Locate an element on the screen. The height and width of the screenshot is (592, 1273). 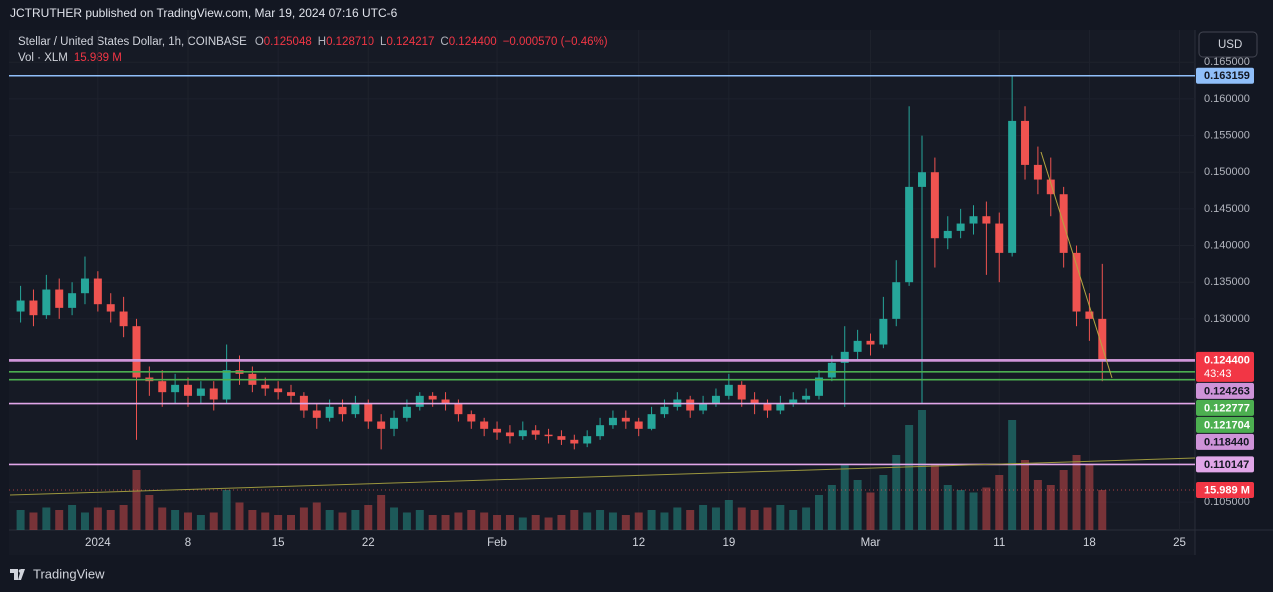
volume-label: 15.989 M is located at coordinates (1227, 490).